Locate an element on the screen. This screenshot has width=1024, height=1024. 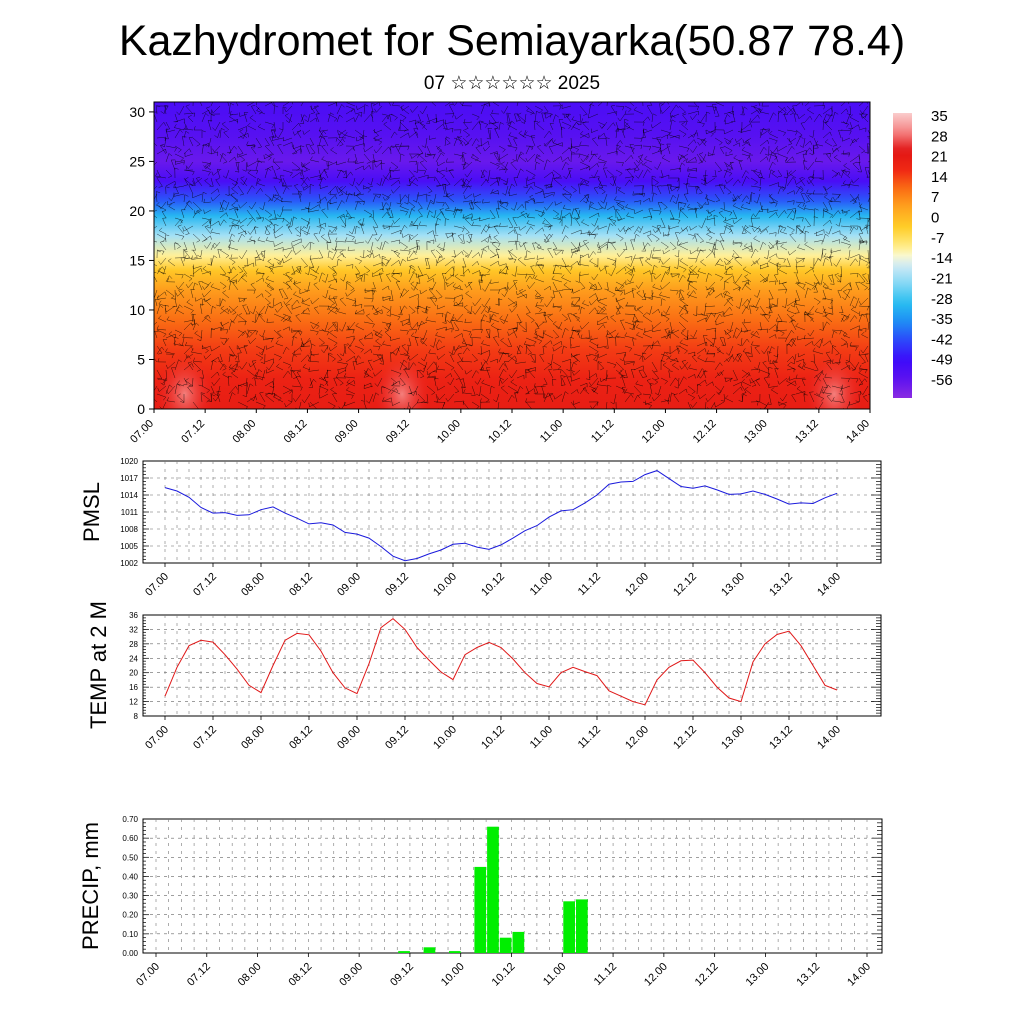
temperature-x-tick-label: 09.12 is located at coordinates (397, 738).